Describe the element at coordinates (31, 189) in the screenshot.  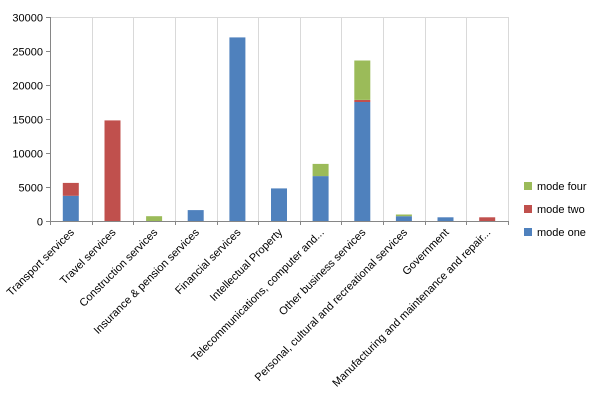
I see `y-tick-label: 5000` at that location.